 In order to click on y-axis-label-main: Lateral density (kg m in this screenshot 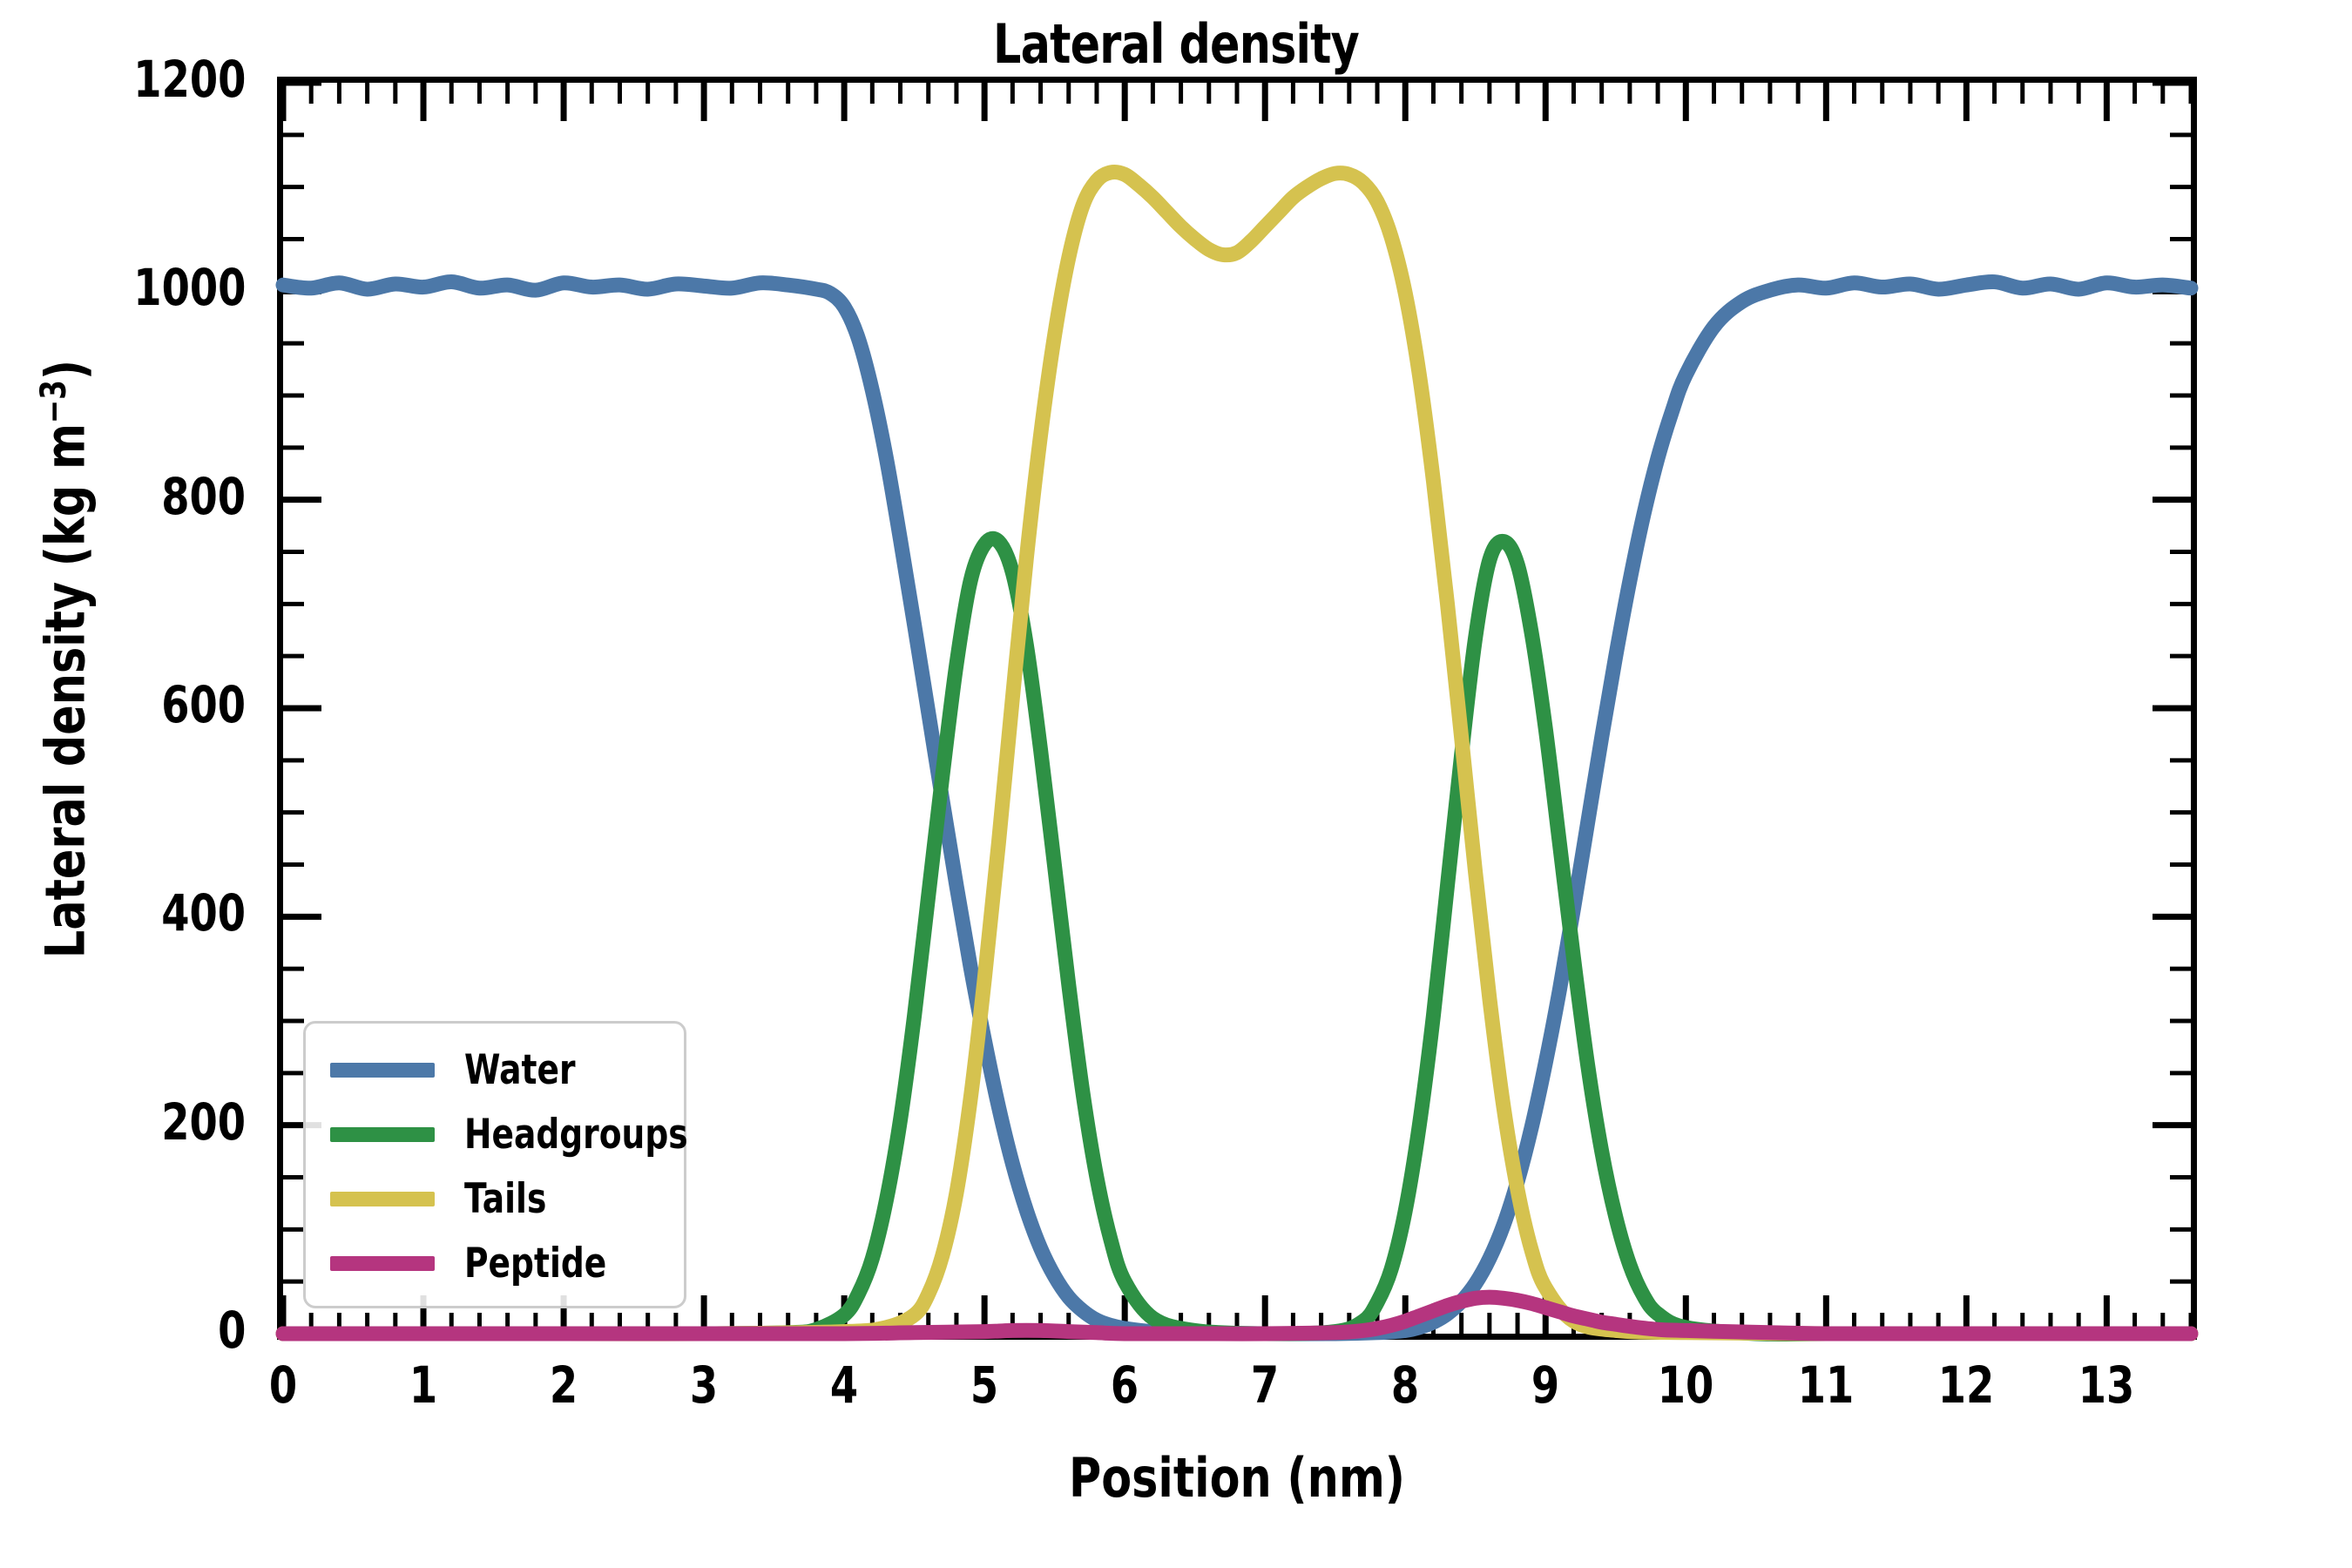, I will do `click(66, 691)`.